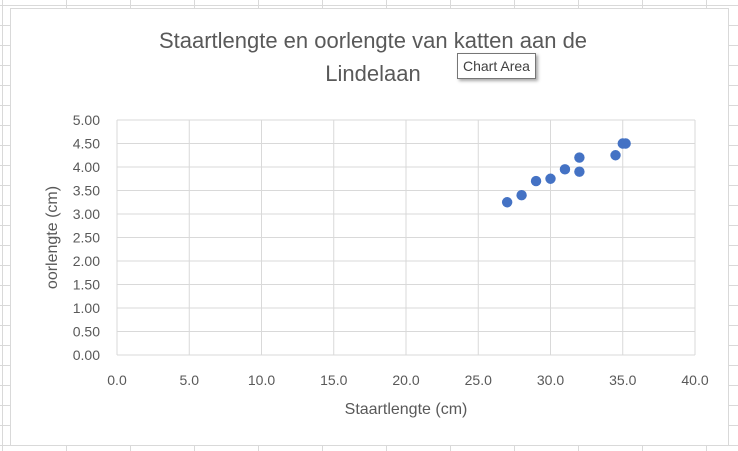 The image size is (738, 451). I want to click on y-tick-label: 4.50, so click(86, 144).